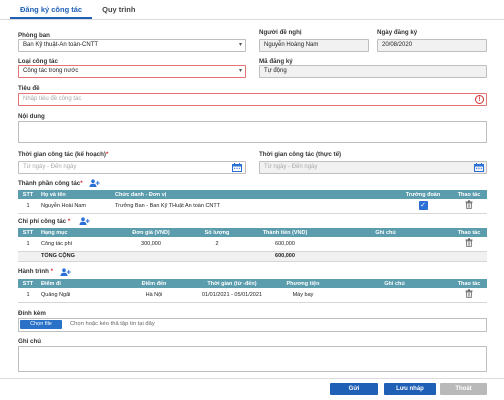 The width and height of the screenshot is (504, 400). Describe the element at coordinates (397, 32) in the screenshot. I see `reg-date-label: Ngày đăng ký` at that location.